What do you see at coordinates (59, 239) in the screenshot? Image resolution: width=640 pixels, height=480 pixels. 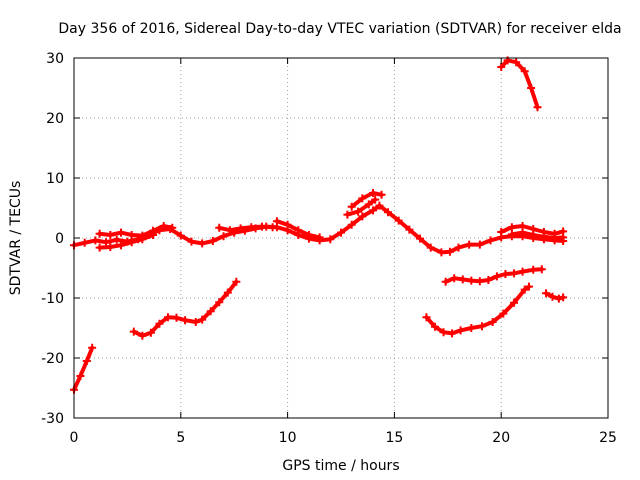 I see `y-tick-label: 0` at bounding box center [59, 239].